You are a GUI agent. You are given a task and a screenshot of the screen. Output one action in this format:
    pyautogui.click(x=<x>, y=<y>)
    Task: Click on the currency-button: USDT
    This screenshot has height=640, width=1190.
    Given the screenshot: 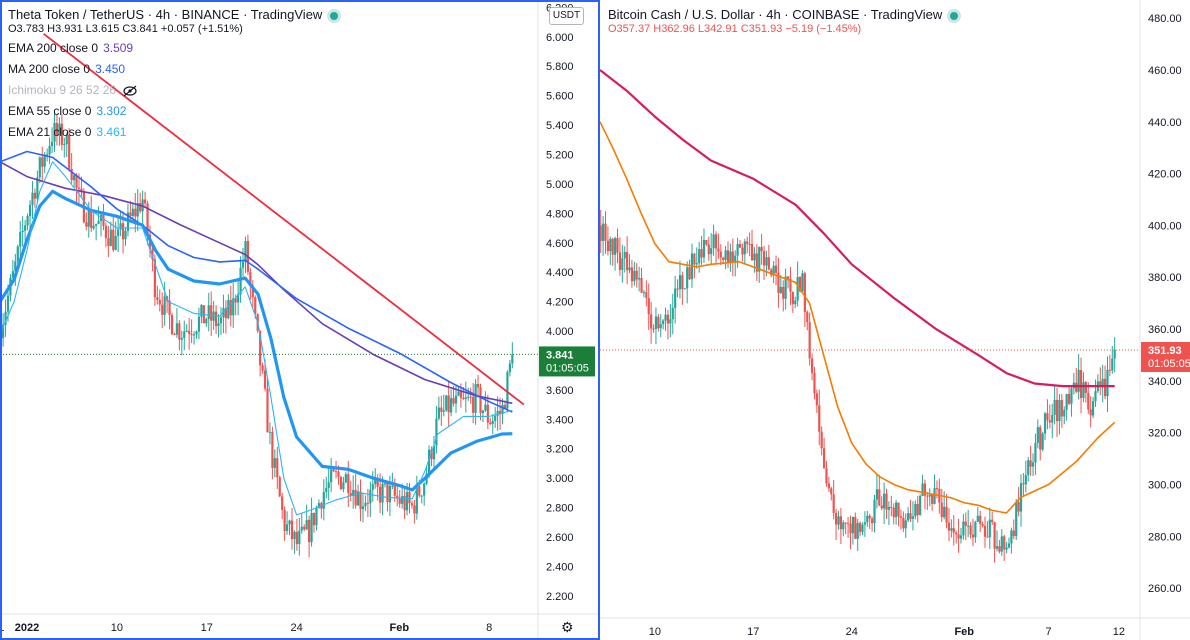 What is the action you would take?
    pyautogui.click(x=566, y=16)
    